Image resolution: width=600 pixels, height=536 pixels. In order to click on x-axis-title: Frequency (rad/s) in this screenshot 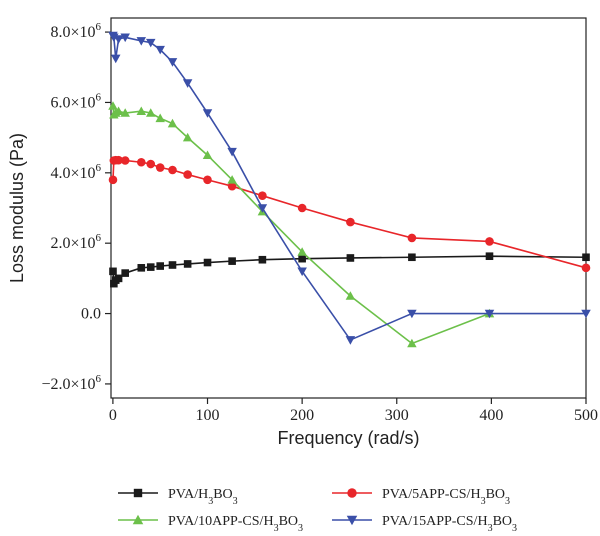, I will do `click(348, 438)`.